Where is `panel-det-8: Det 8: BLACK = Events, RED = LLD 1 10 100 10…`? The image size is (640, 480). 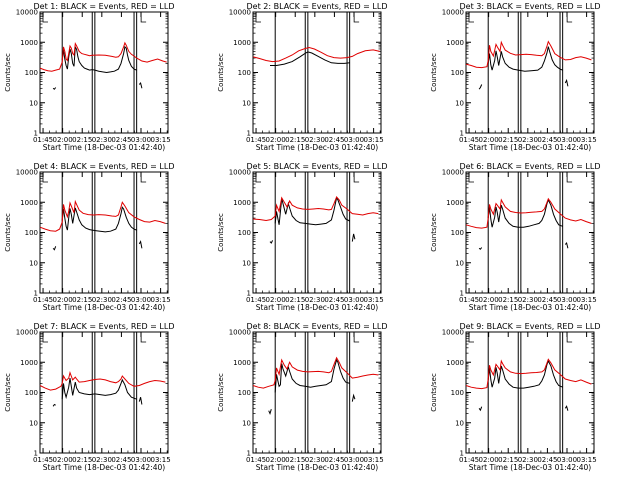
panel-det-8: Det 8: BLACK = Events, RED = LLD 1 10 100 10… is located at coordinates (302, 397).